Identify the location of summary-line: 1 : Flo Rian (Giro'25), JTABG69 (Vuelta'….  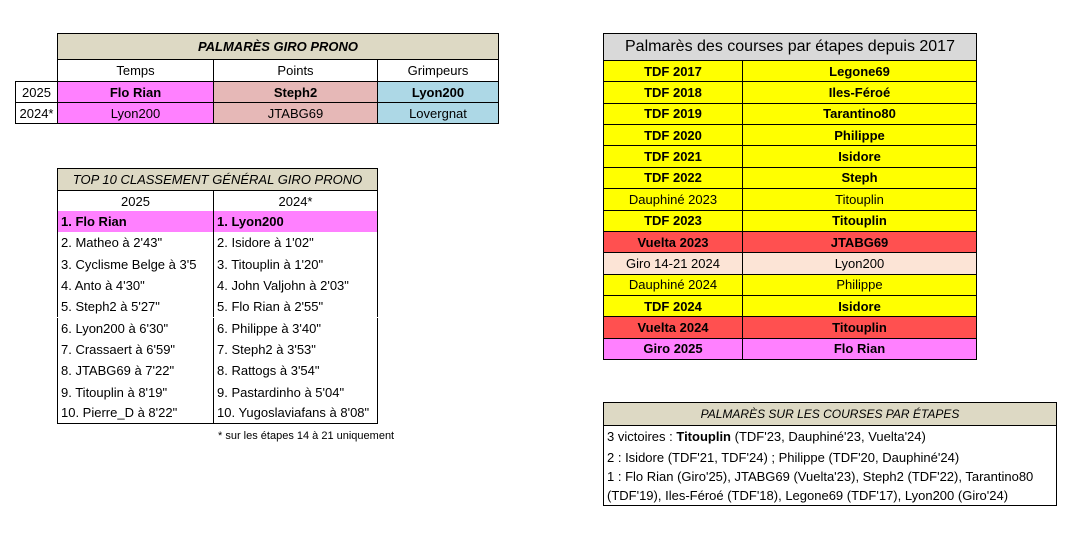
(830, 486).